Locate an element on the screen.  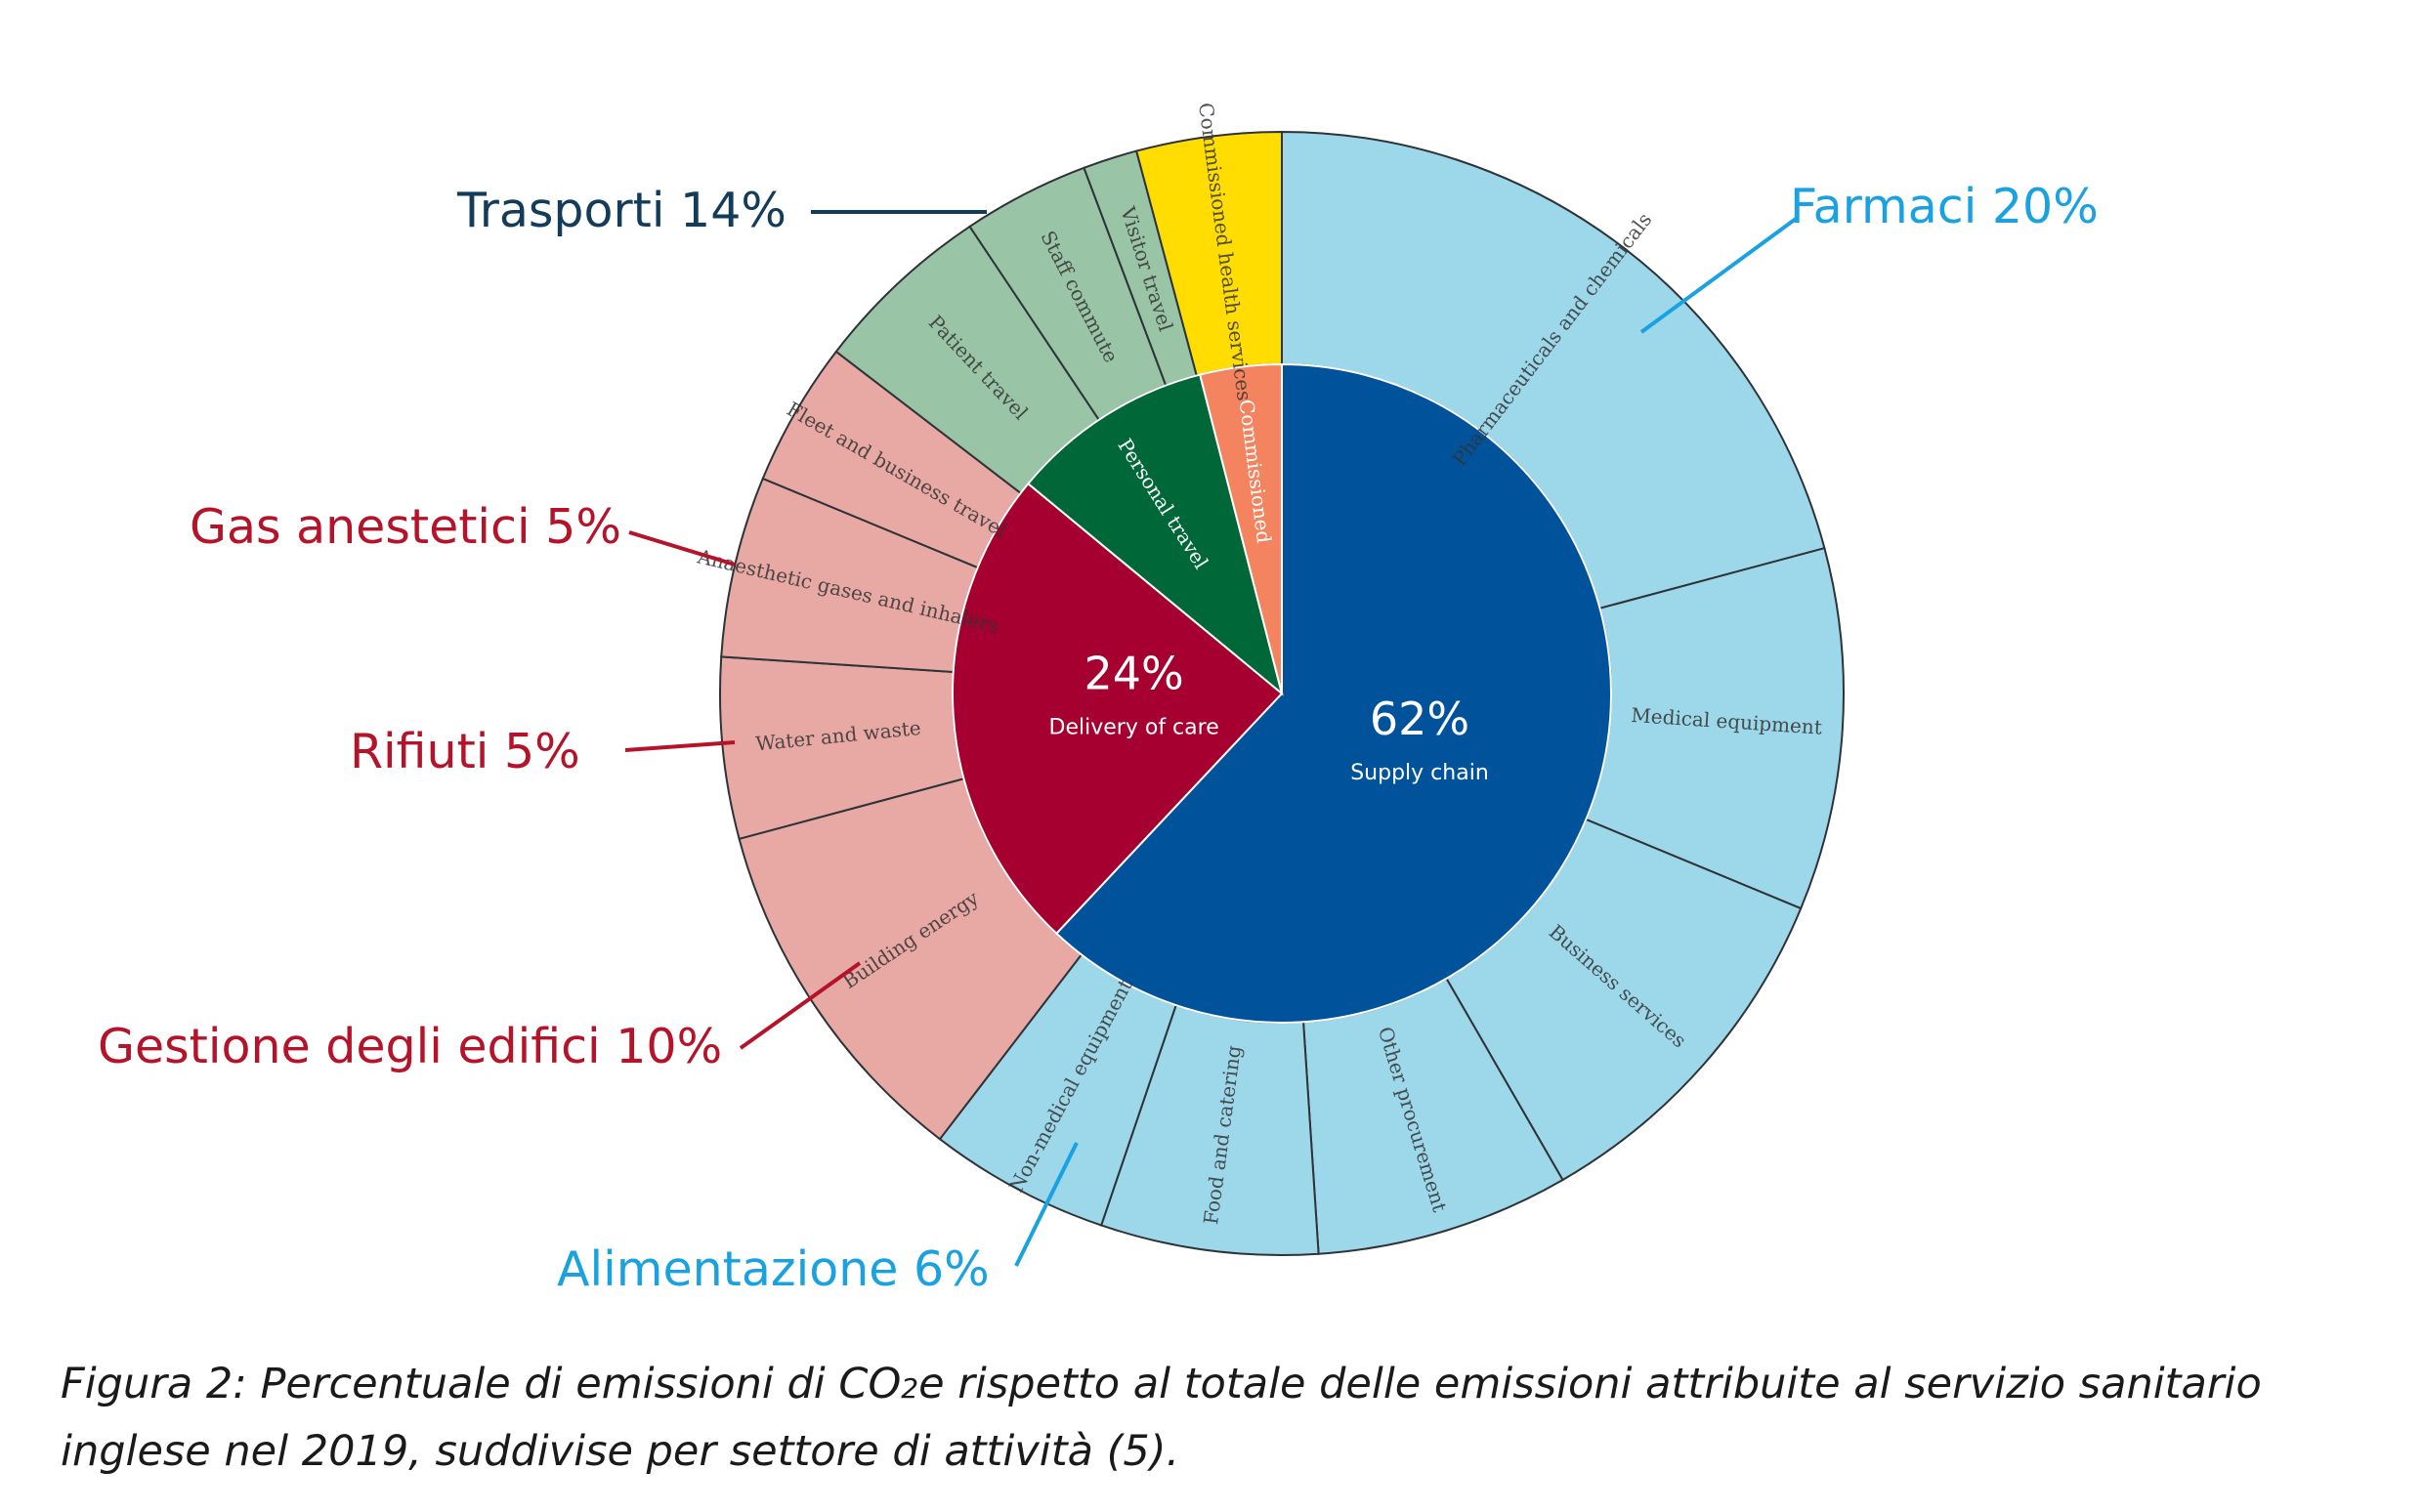
callout-gas-anestetici-5: Gas anestetici 5% is located at coordinates (406, 527).